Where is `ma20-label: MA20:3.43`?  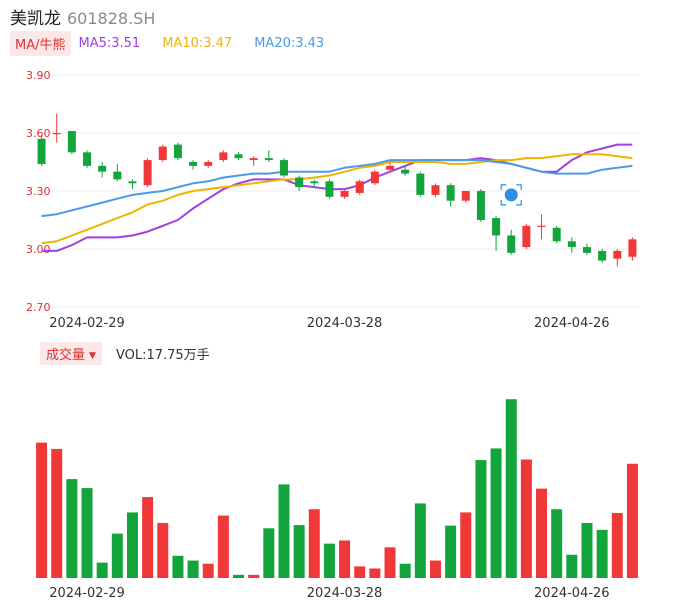
ma20-label: MA20:3.43 is located at coordinates (289, 43).